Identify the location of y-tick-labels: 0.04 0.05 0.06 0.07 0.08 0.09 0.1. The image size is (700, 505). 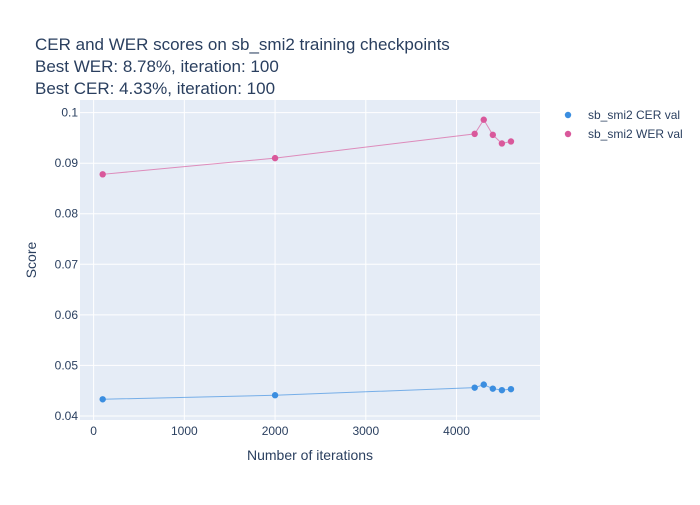
(67, 264).